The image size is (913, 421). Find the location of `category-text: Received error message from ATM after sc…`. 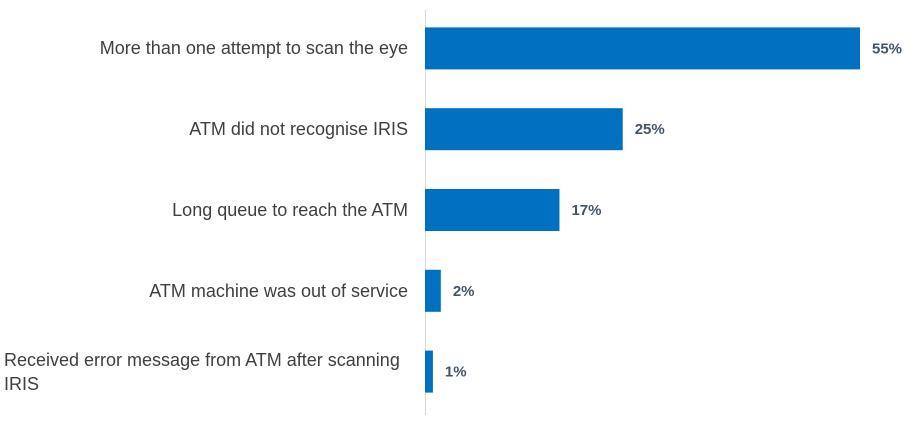

category-text: Received error message from ATM after sc… is located at coordinates (202, 371).